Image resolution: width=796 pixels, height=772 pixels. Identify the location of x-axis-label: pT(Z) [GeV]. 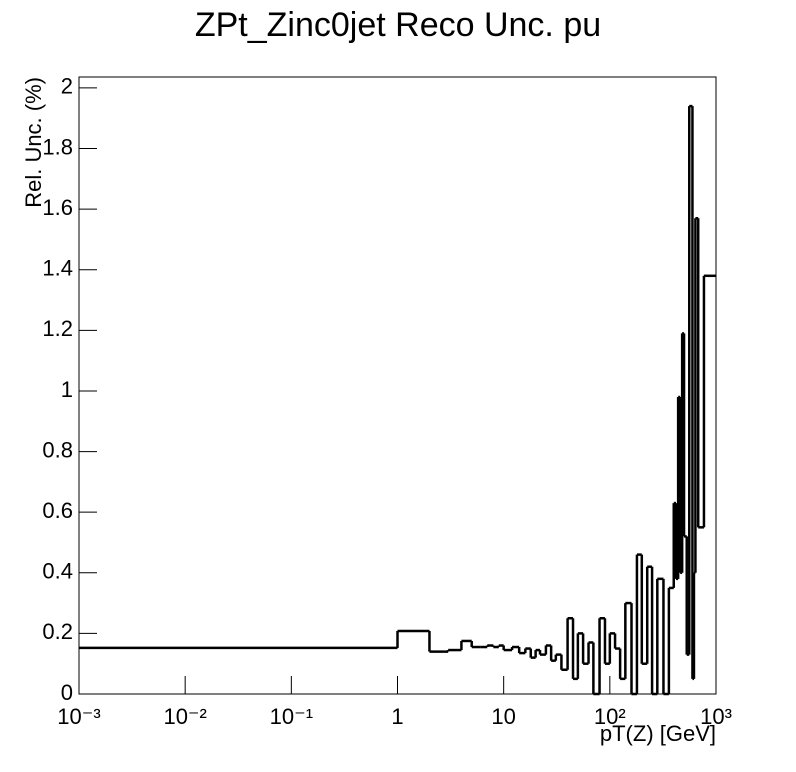
(658, 733).